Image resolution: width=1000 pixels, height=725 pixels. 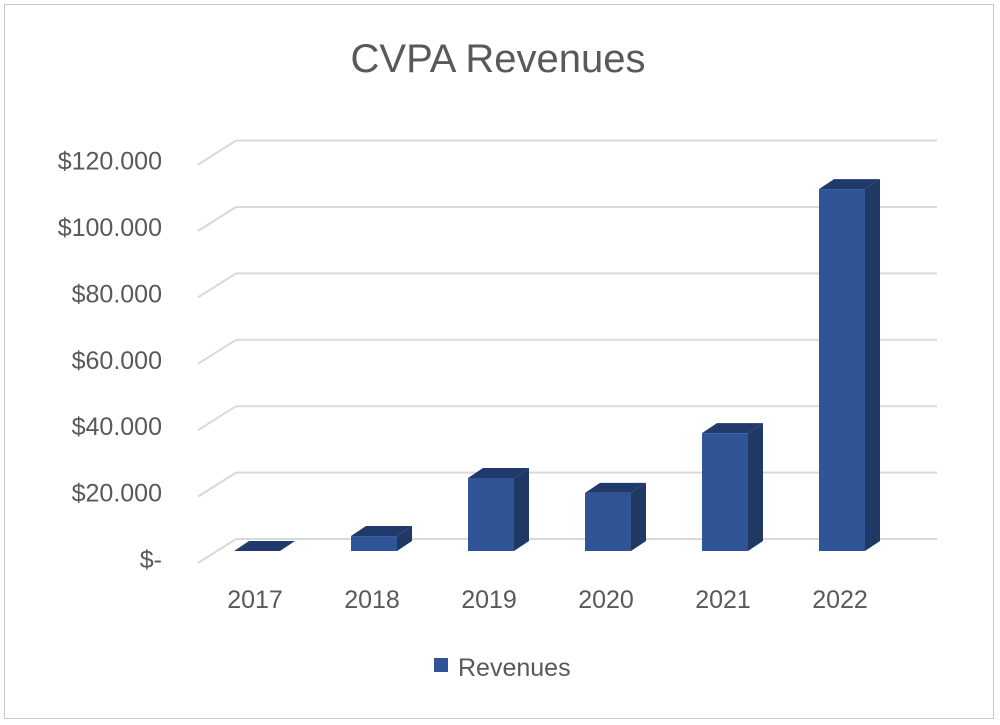 What do you see at coordinates (723, 600) in the screenshot?
I see `x-tick-label: 2021` at bounding box center [723, 600].